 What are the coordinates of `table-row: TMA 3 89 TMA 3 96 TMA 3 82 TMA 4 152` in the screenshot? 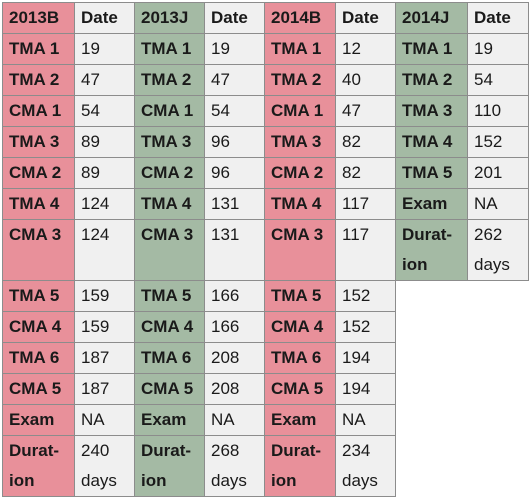 It's located at (265, 142).